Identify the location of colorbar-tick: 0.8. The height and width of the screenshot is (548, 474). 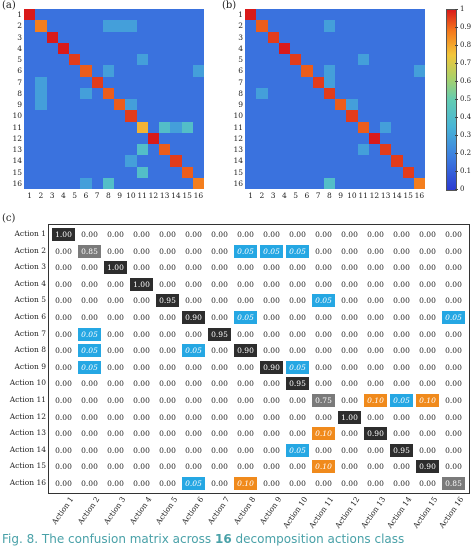
(463, 45).